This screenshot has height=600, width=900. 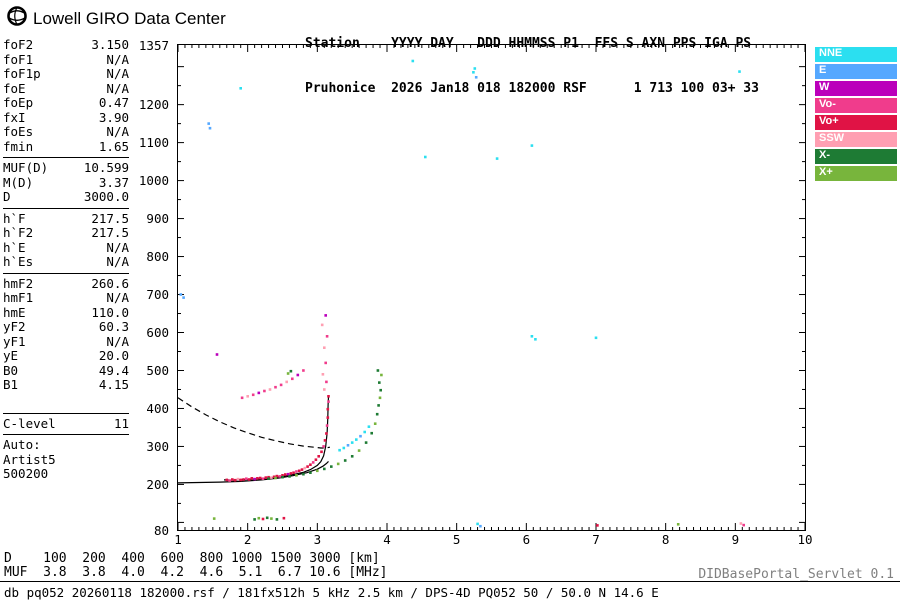 I want to click on param-value: 217.5, so click(x=110, y=232).